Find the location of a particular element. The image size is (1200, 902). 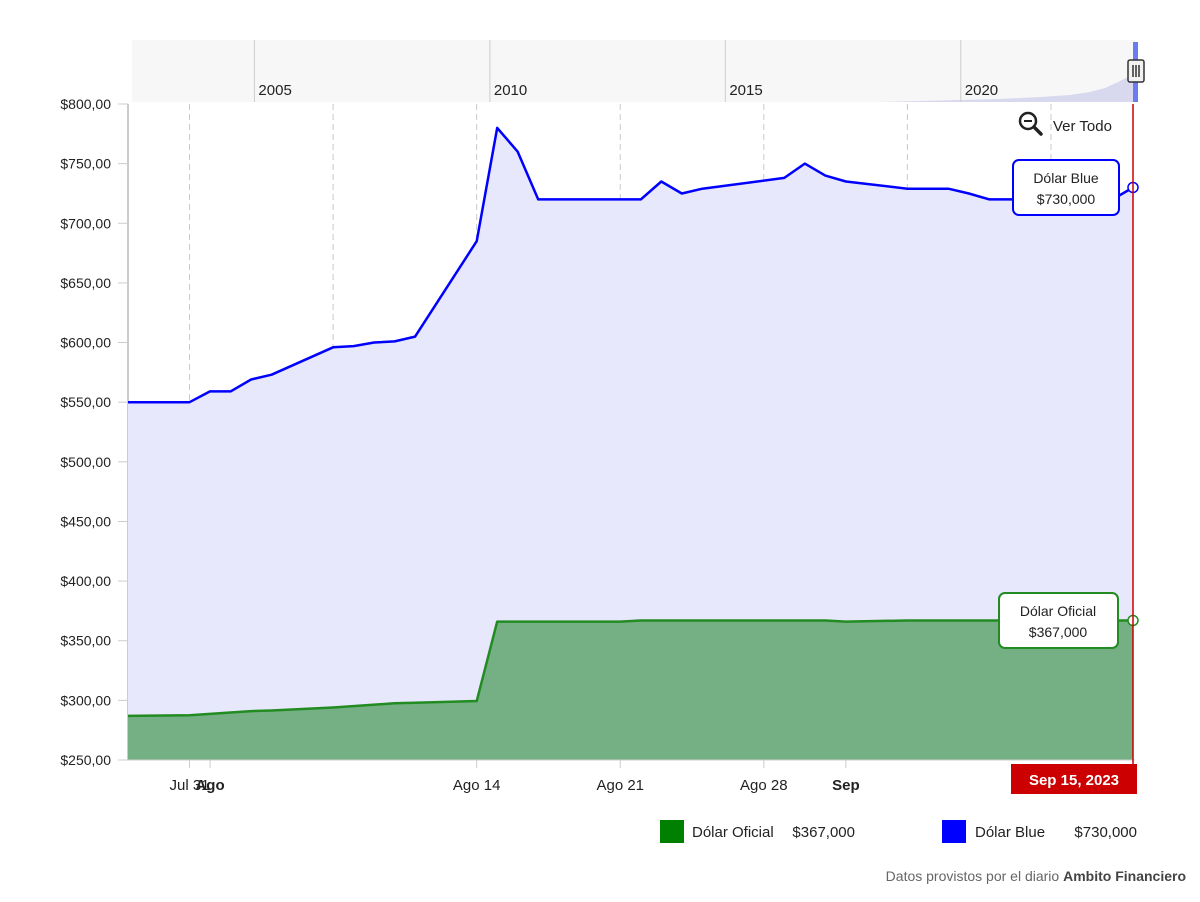

navigator-year-label: 2020 is located at coordinates (981, 90).